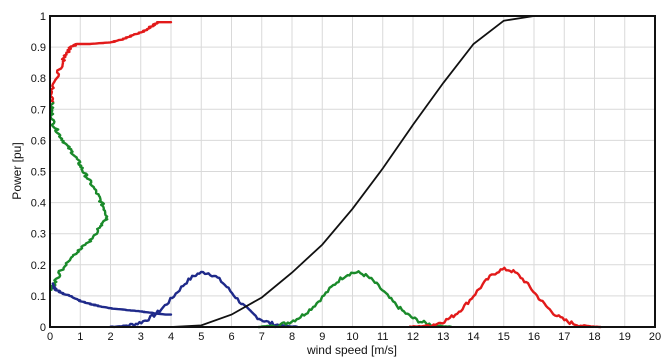  Describe the element at coordinates (564, 337) in the screenshot. I see `x-tick-label: 17` at that location.